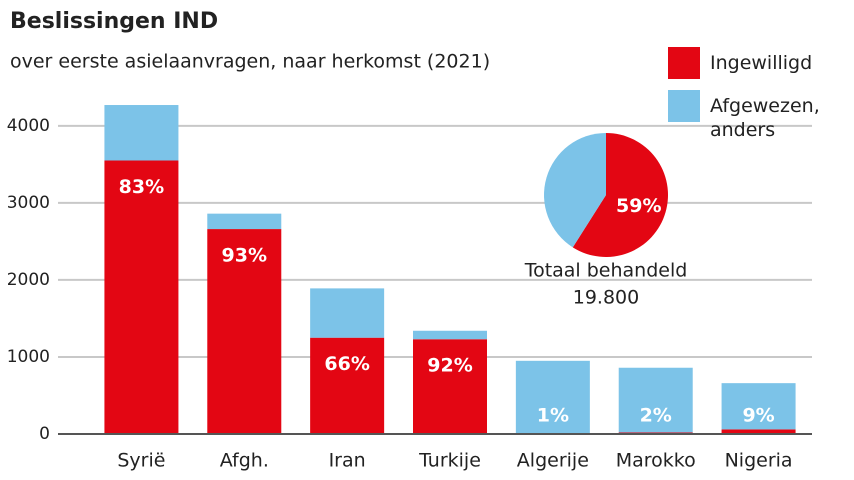 The width and height of the screenshot is (854, 480). Describe the element at coordinates (656, 461) in the screenshot. I see `x-tick-label: Marokko` at that location.